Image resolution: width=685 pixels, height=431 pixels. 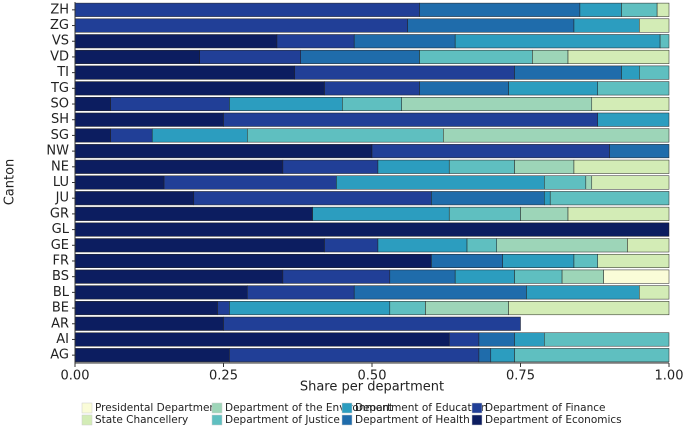 I want to click on y-tick-label: SO, so click(x=60, y=104).